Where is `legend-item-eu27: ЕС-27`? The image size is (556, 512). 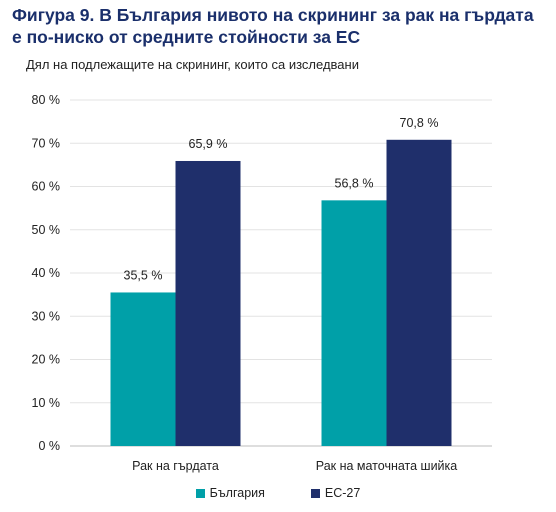 legend-item-eu27: ЕС-27 is located at coordinates (335, 493).